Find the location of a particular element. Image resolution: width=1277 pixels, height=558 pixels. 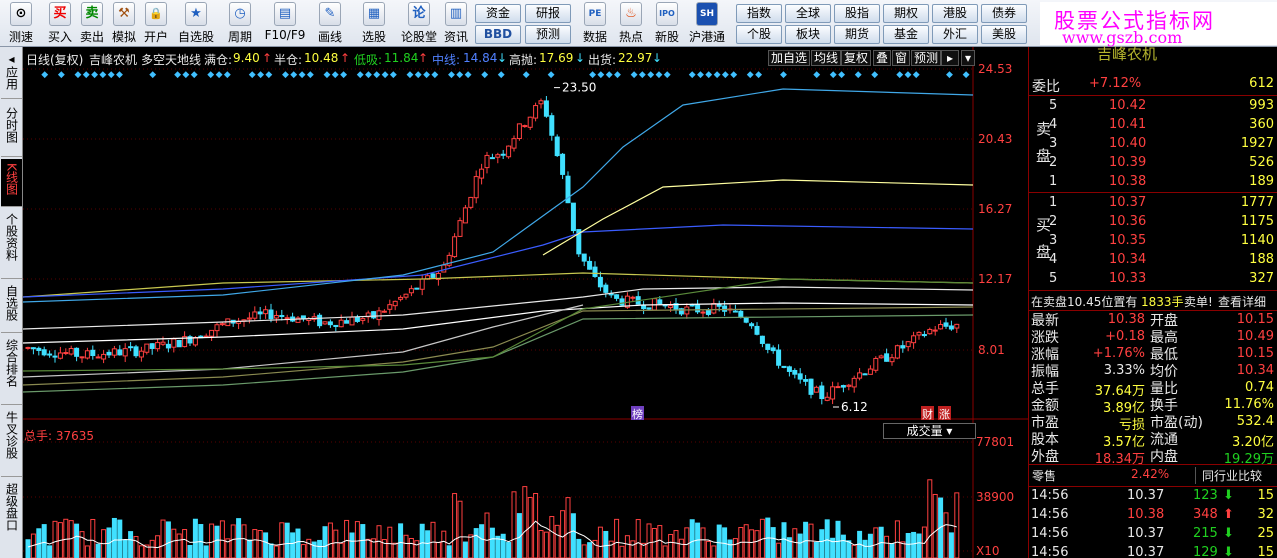

tick-count: 25 is located at coordinates (1265, 533).